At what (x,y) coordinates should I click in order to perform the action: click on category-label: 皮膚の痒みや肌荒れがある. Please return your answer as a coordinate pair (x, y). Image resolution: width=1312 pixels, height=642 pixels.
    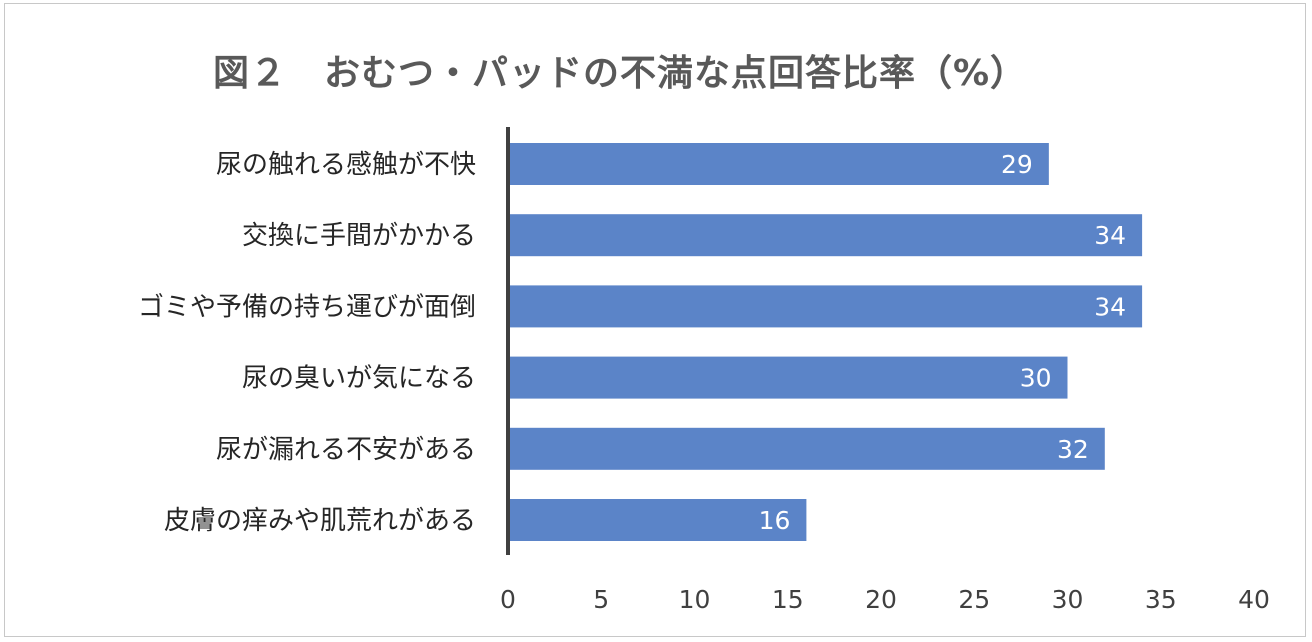
    Looking at the image, I should click on (320, 521).